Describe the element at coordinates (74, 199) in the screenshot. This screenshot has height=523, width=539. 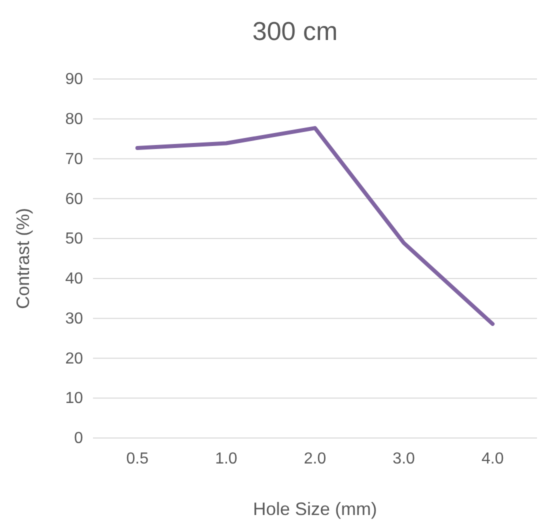
I see `y-tick-label: 60` at that location.